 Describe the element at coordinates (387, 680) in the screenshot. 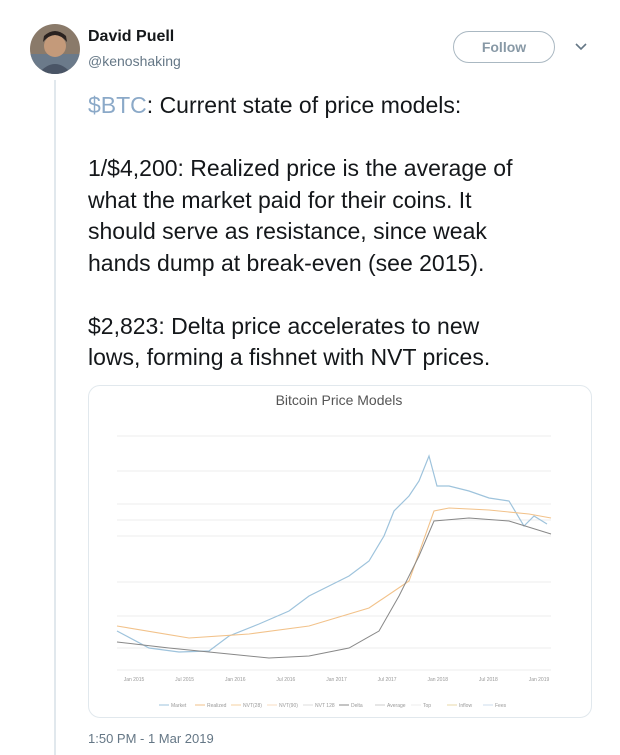

I see `image-x-label: Jul 2017` at that location.